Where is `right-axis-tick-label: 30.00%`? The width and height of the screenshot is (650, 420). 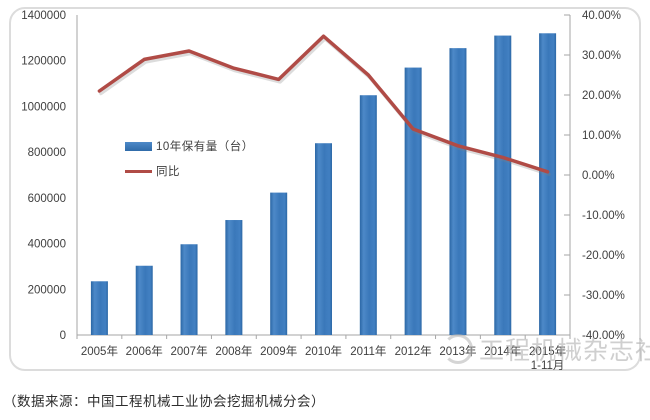 right-axis-tick-label: 30.00% is located at coordinates (601, 56).